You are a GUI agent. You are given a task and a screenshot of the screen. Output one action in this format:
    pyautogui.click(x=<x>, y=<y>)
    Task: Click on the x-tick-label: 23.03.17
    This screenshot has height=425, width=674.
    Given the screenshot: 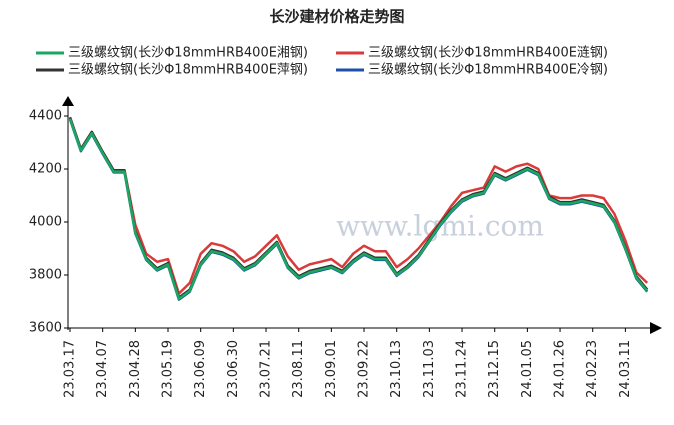 What is the action you would take?
    pyautogui.click(x=70, y=369)
    